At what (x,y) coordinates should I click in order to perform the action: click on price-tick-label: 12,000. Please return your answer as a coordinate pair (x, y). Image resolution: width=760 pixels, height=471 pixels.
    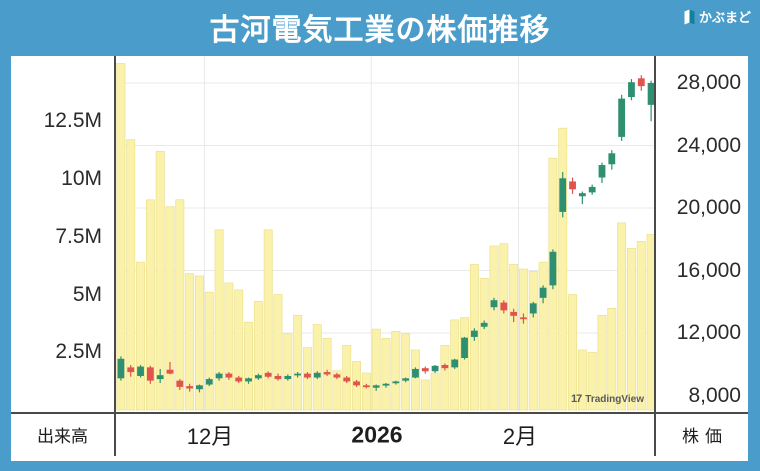
    Looking at the image, I should click on (708, 332).